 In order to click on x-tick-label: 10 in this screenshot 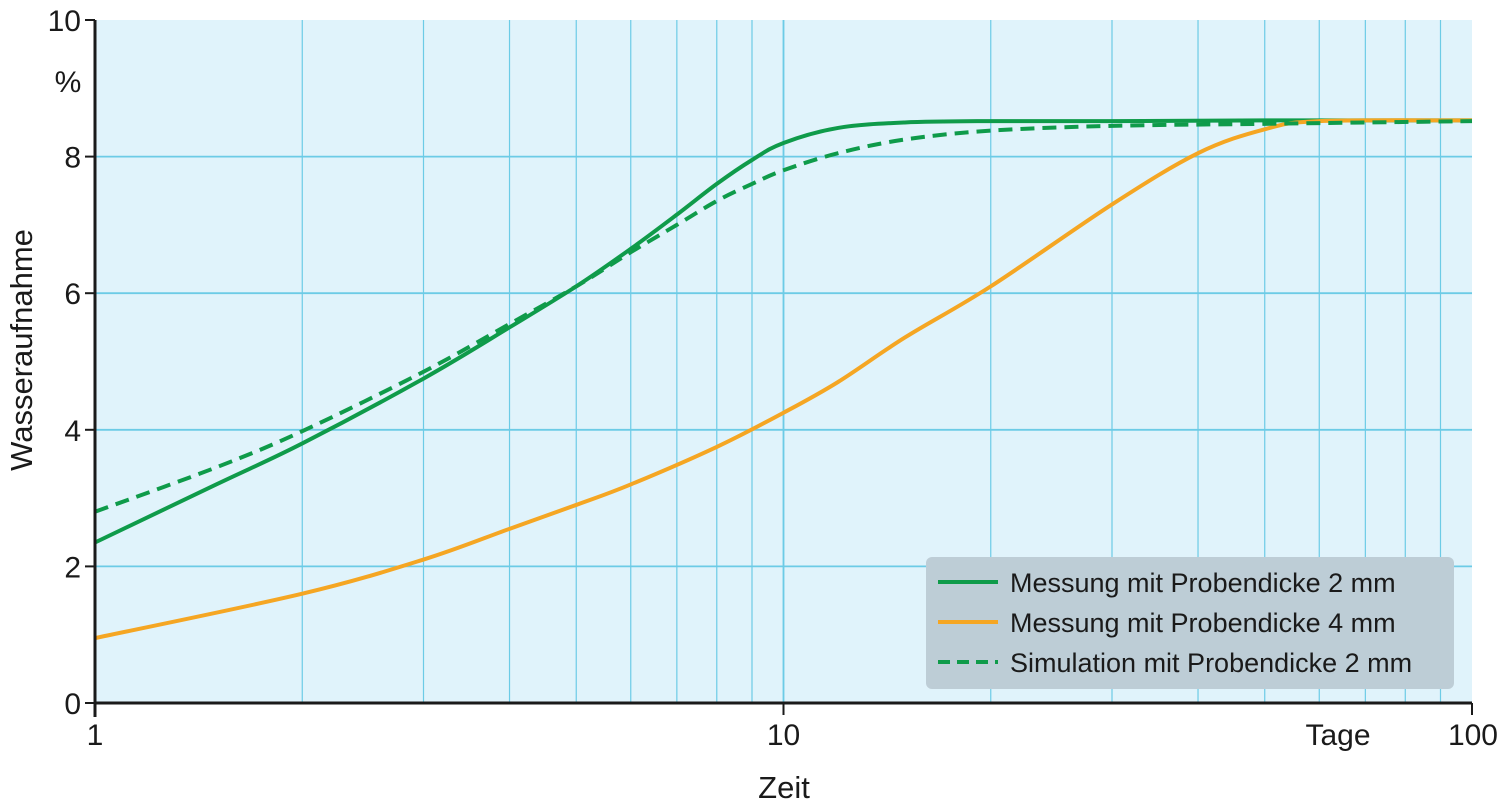, I will do `click(783, 735)`.